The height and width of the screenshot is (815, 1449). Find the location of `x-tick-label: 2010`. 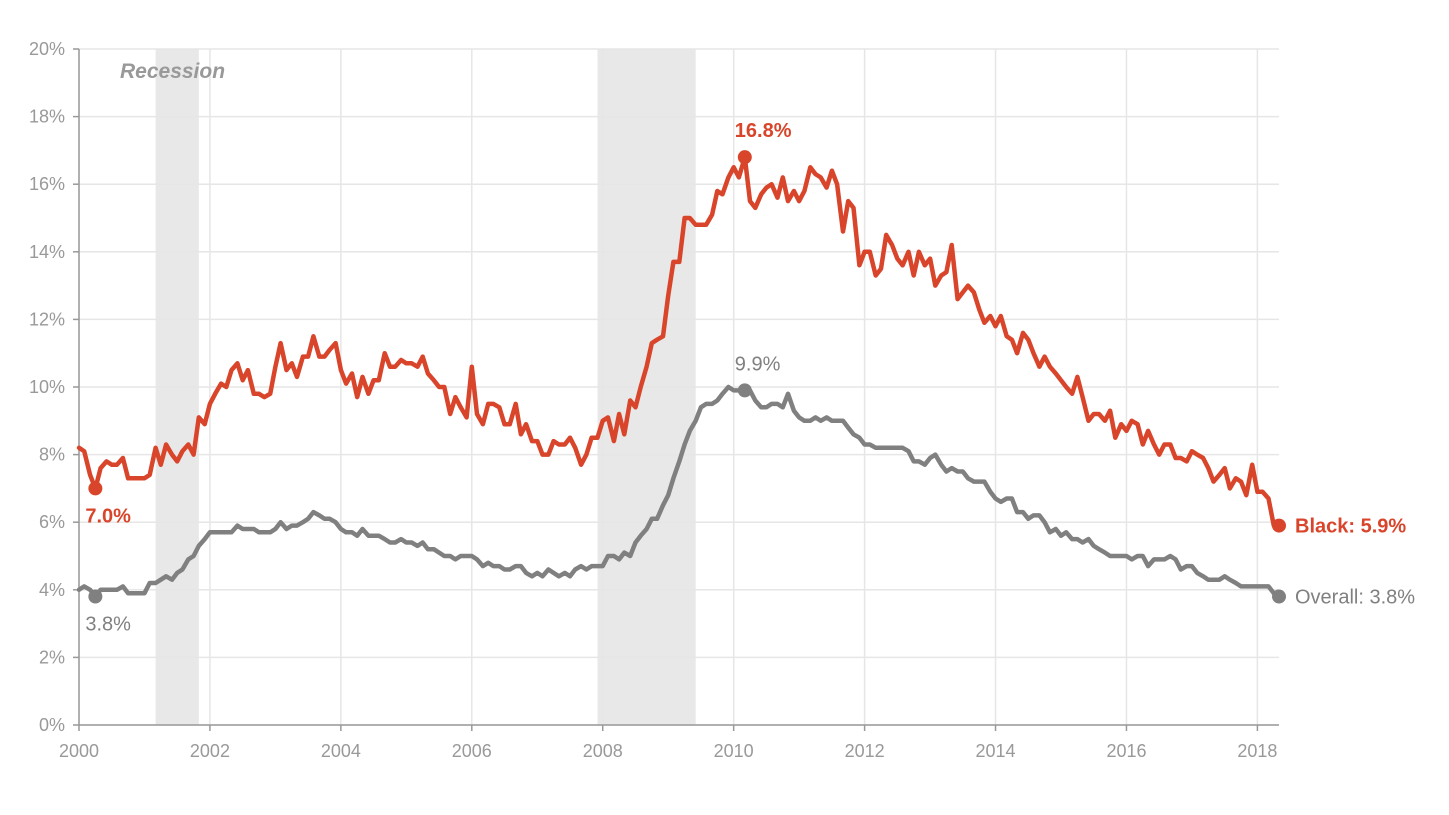

x-tick-label: 2010 is located at coordinates (734, 751).